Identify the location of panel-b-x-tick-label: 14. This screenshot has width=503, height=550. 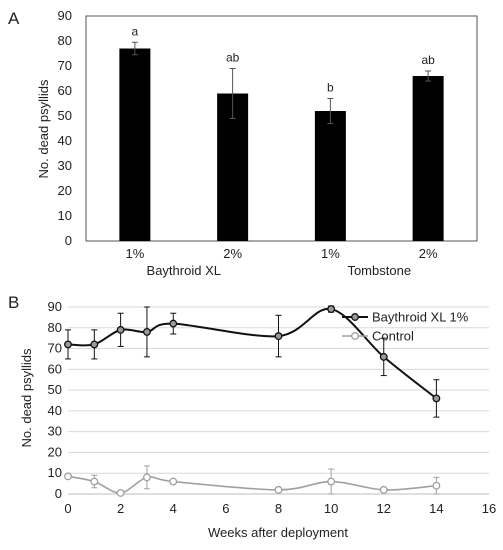
(436, 508).